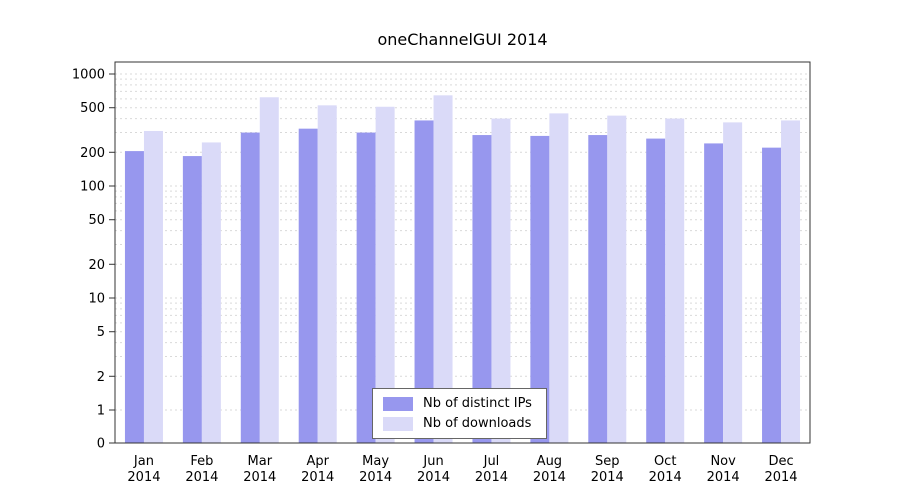 The width and height of the screenshot is (900, 500). Describe the element at coordinates (96, 220) in the screenshot. I see `y-tick-label: 50` at that location.